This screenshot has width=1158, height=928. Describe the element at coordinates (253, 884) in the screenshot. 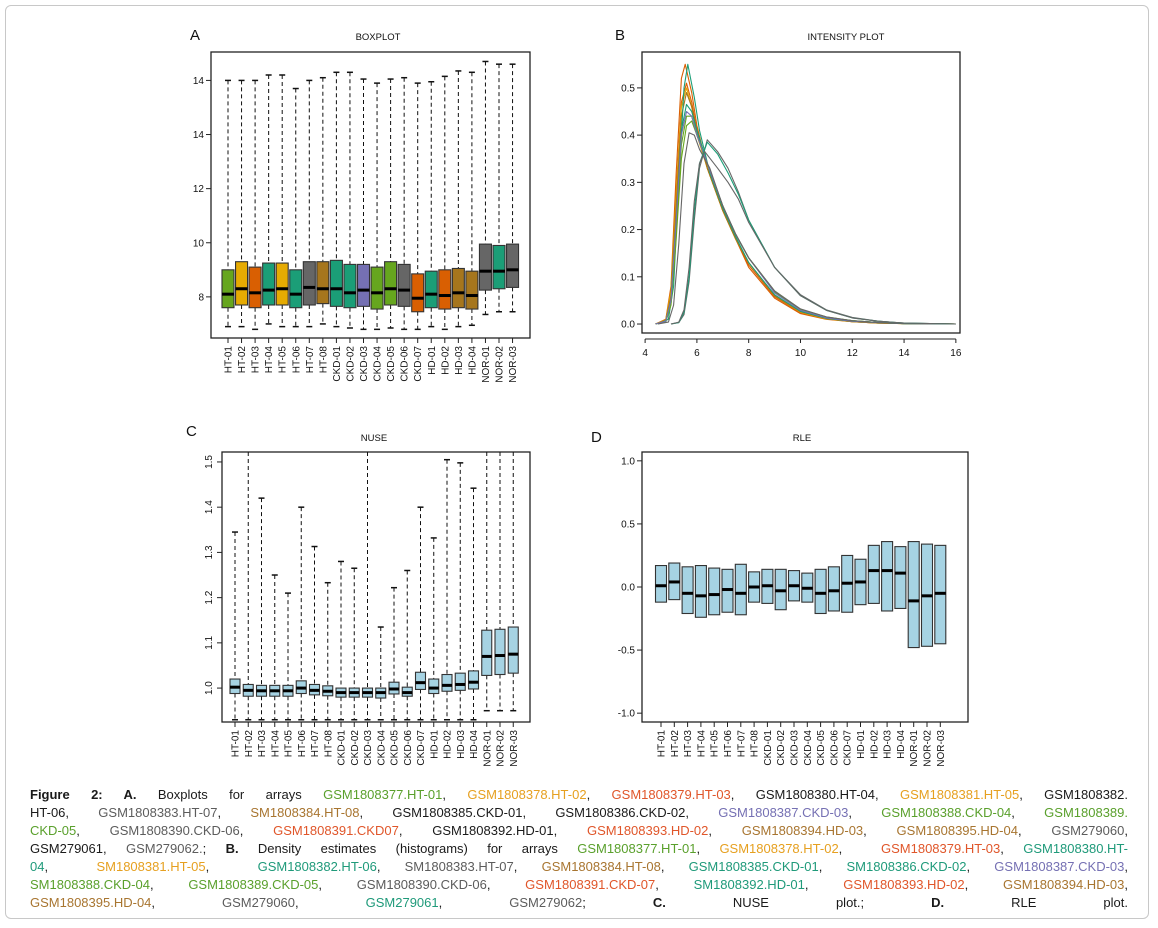

I see `caption-sample-id: GSM1808389.CKD-05` at that location.